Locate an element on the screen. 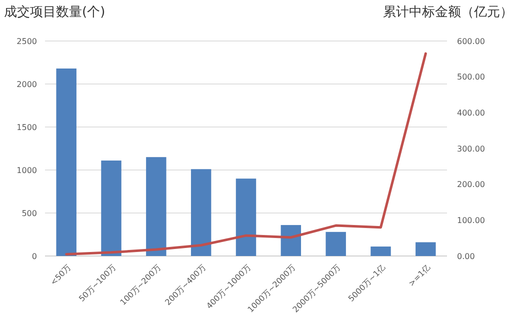 This screenshot has width=517, height=318. y2-tick-label: 300.00 is located at coordinates (471, 149).